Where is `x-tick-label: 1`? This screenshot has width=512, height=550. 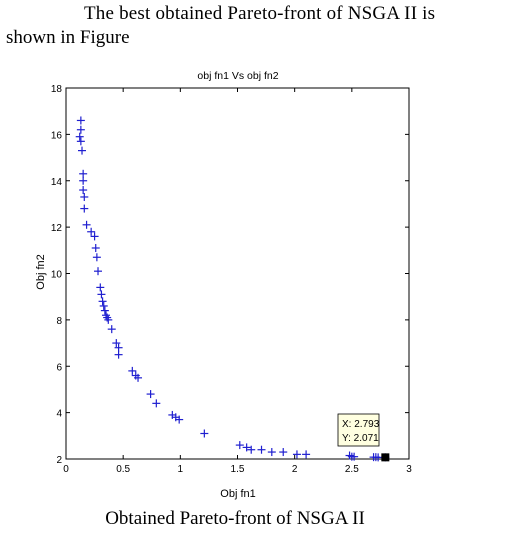
x-tick-label: 1 is located at coordinates (181, 469).